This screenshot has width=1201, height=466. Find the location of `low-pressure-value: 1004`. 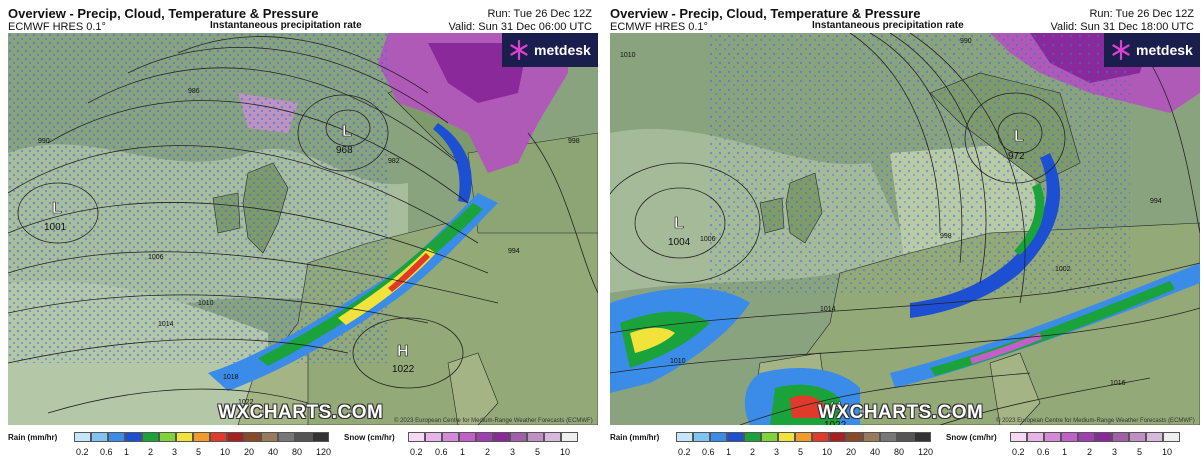

low-pressure-value: 1004 is located at coordinates (679, 242).